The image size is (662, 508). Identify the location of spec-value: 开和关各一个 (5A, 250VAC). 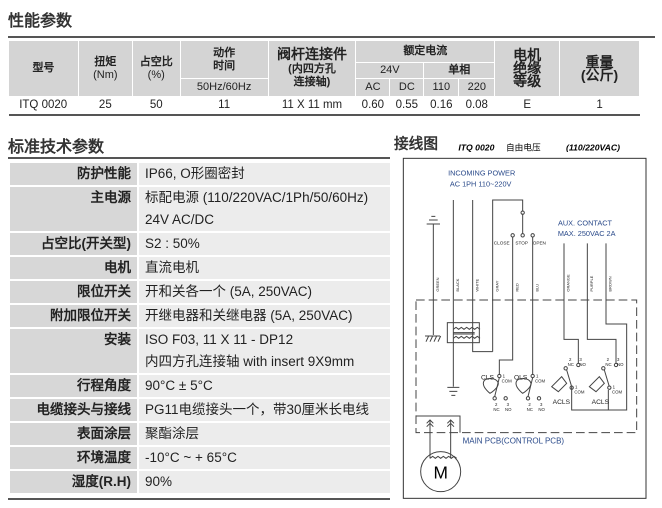
(264, 292).